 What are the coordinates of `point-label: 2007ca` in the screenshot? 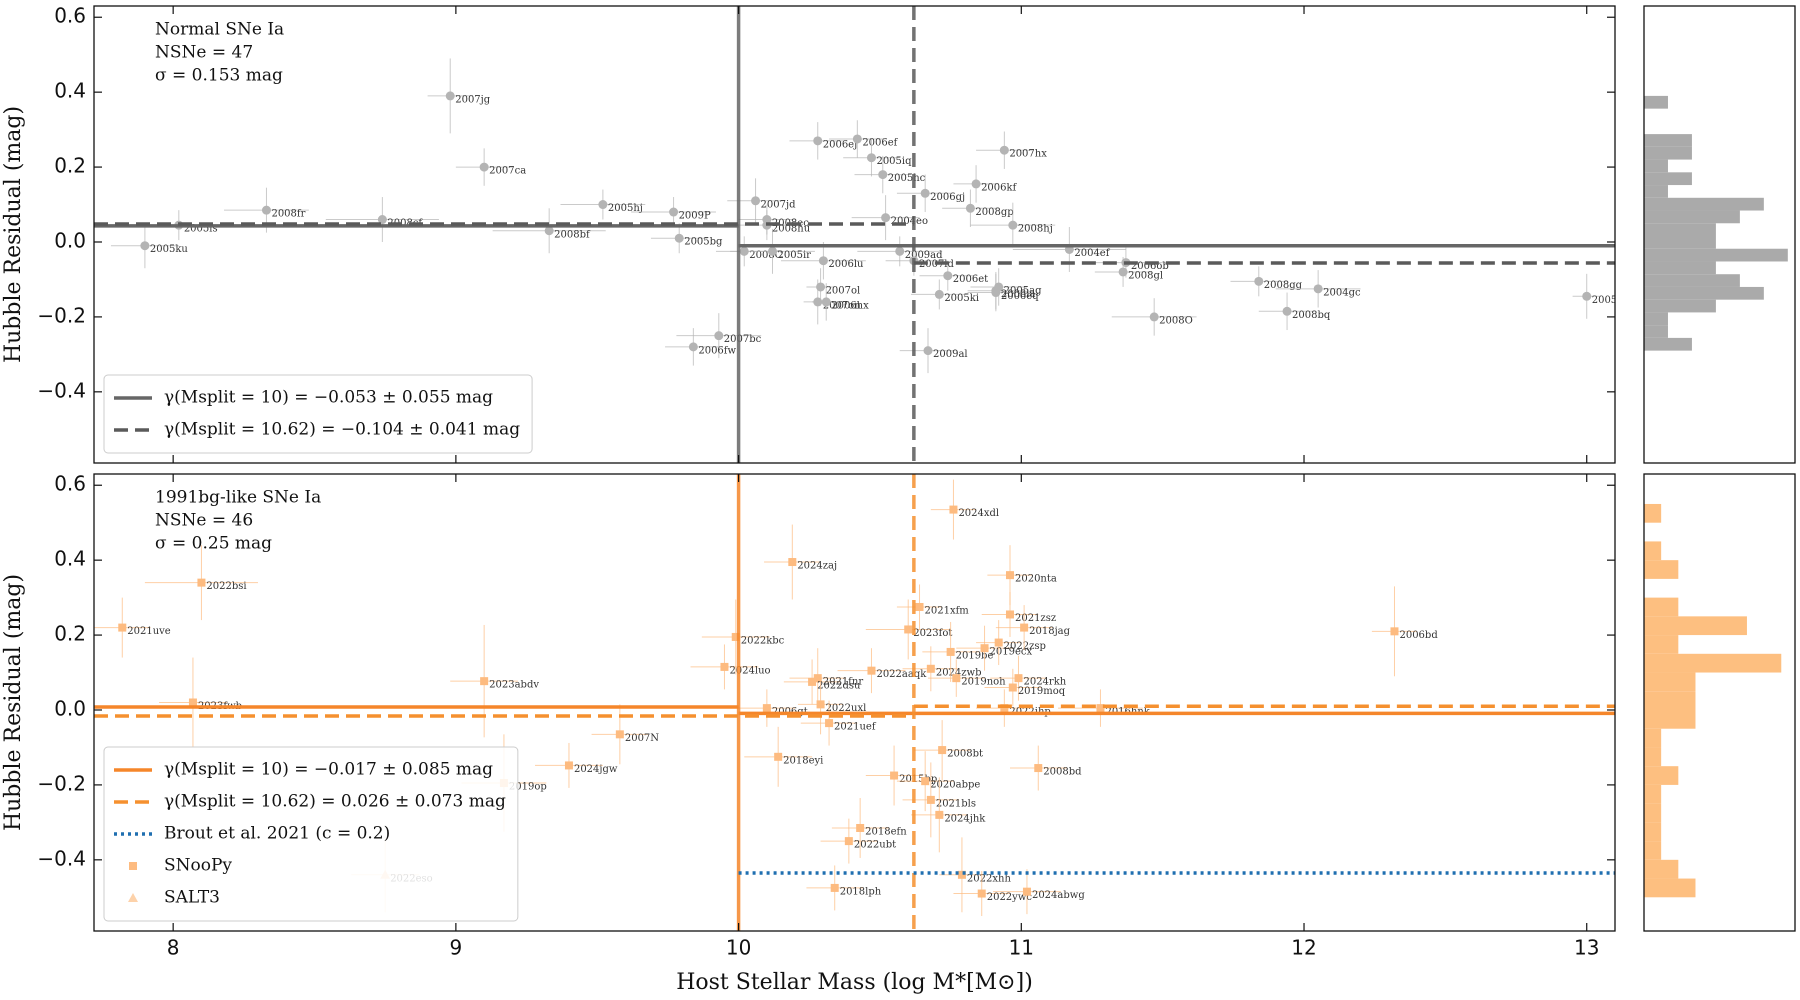 It's located at (507, 171).